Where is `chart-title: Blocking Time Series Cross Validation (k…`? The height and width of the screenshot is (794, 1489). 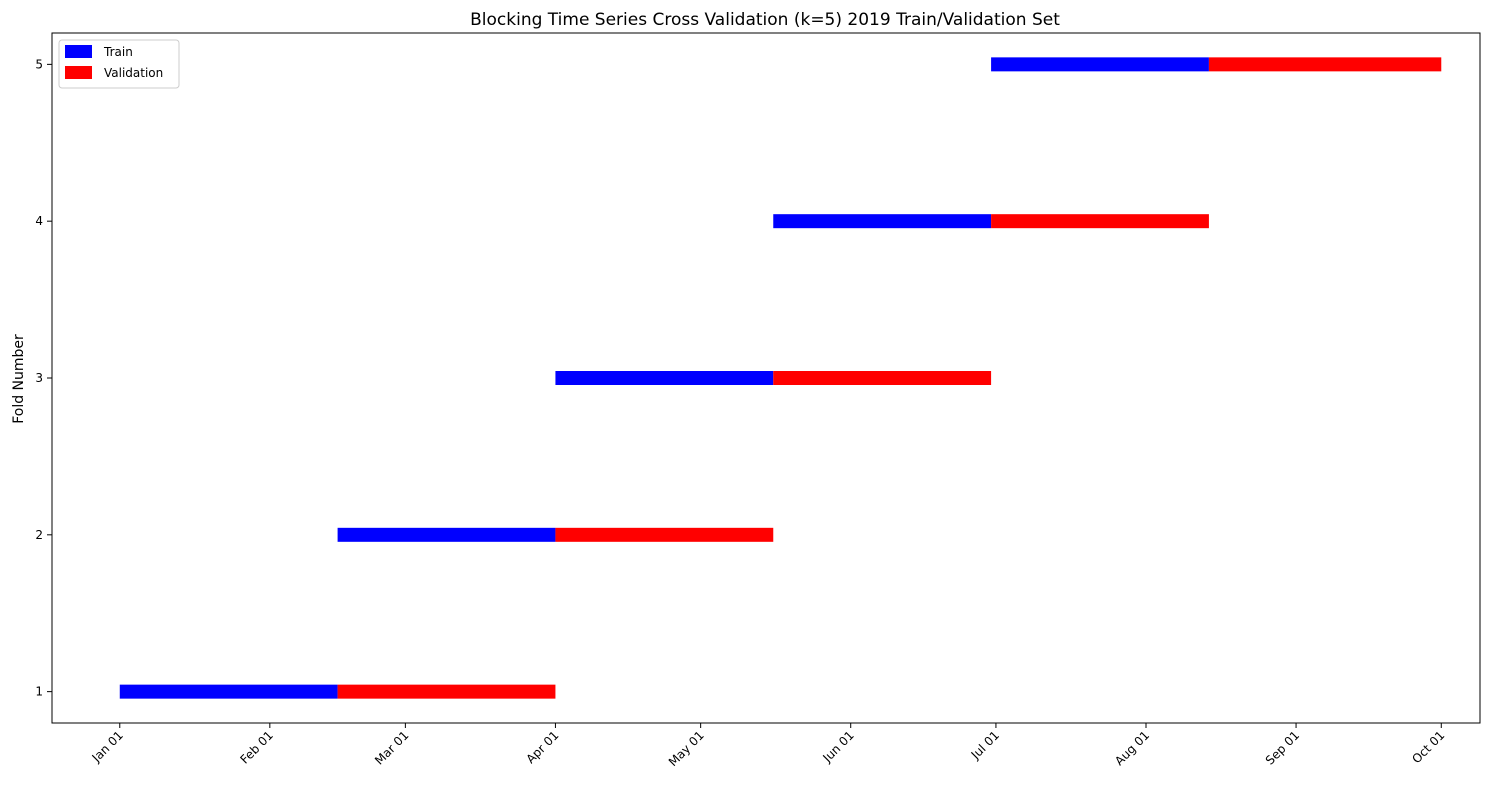
chart-title: Blocking Time Series Cross Validation (k… is located at coordinates (765, 20).